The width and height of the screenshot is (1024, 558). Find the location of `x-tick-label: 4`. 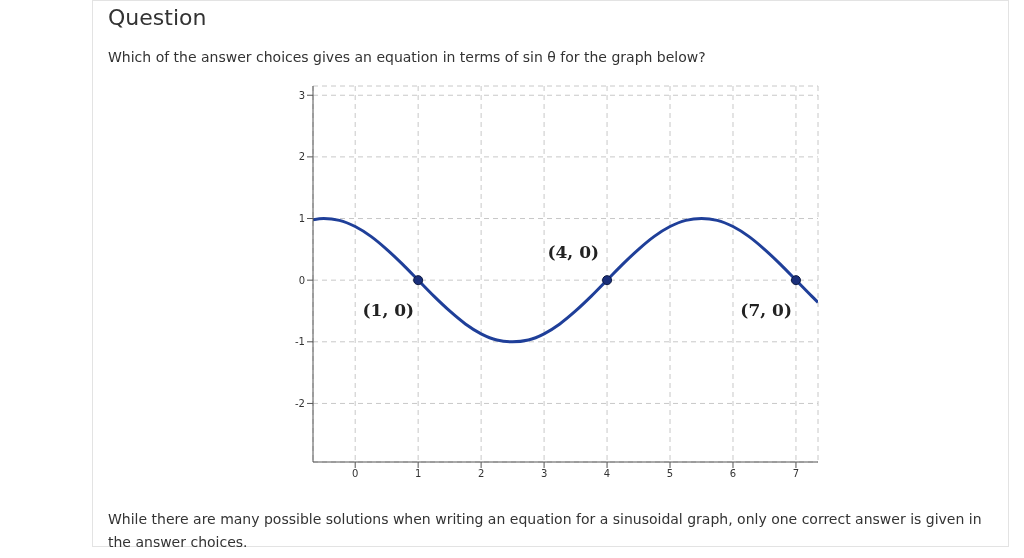

x-tick-label: 4 is located at coordinates (607, 474).